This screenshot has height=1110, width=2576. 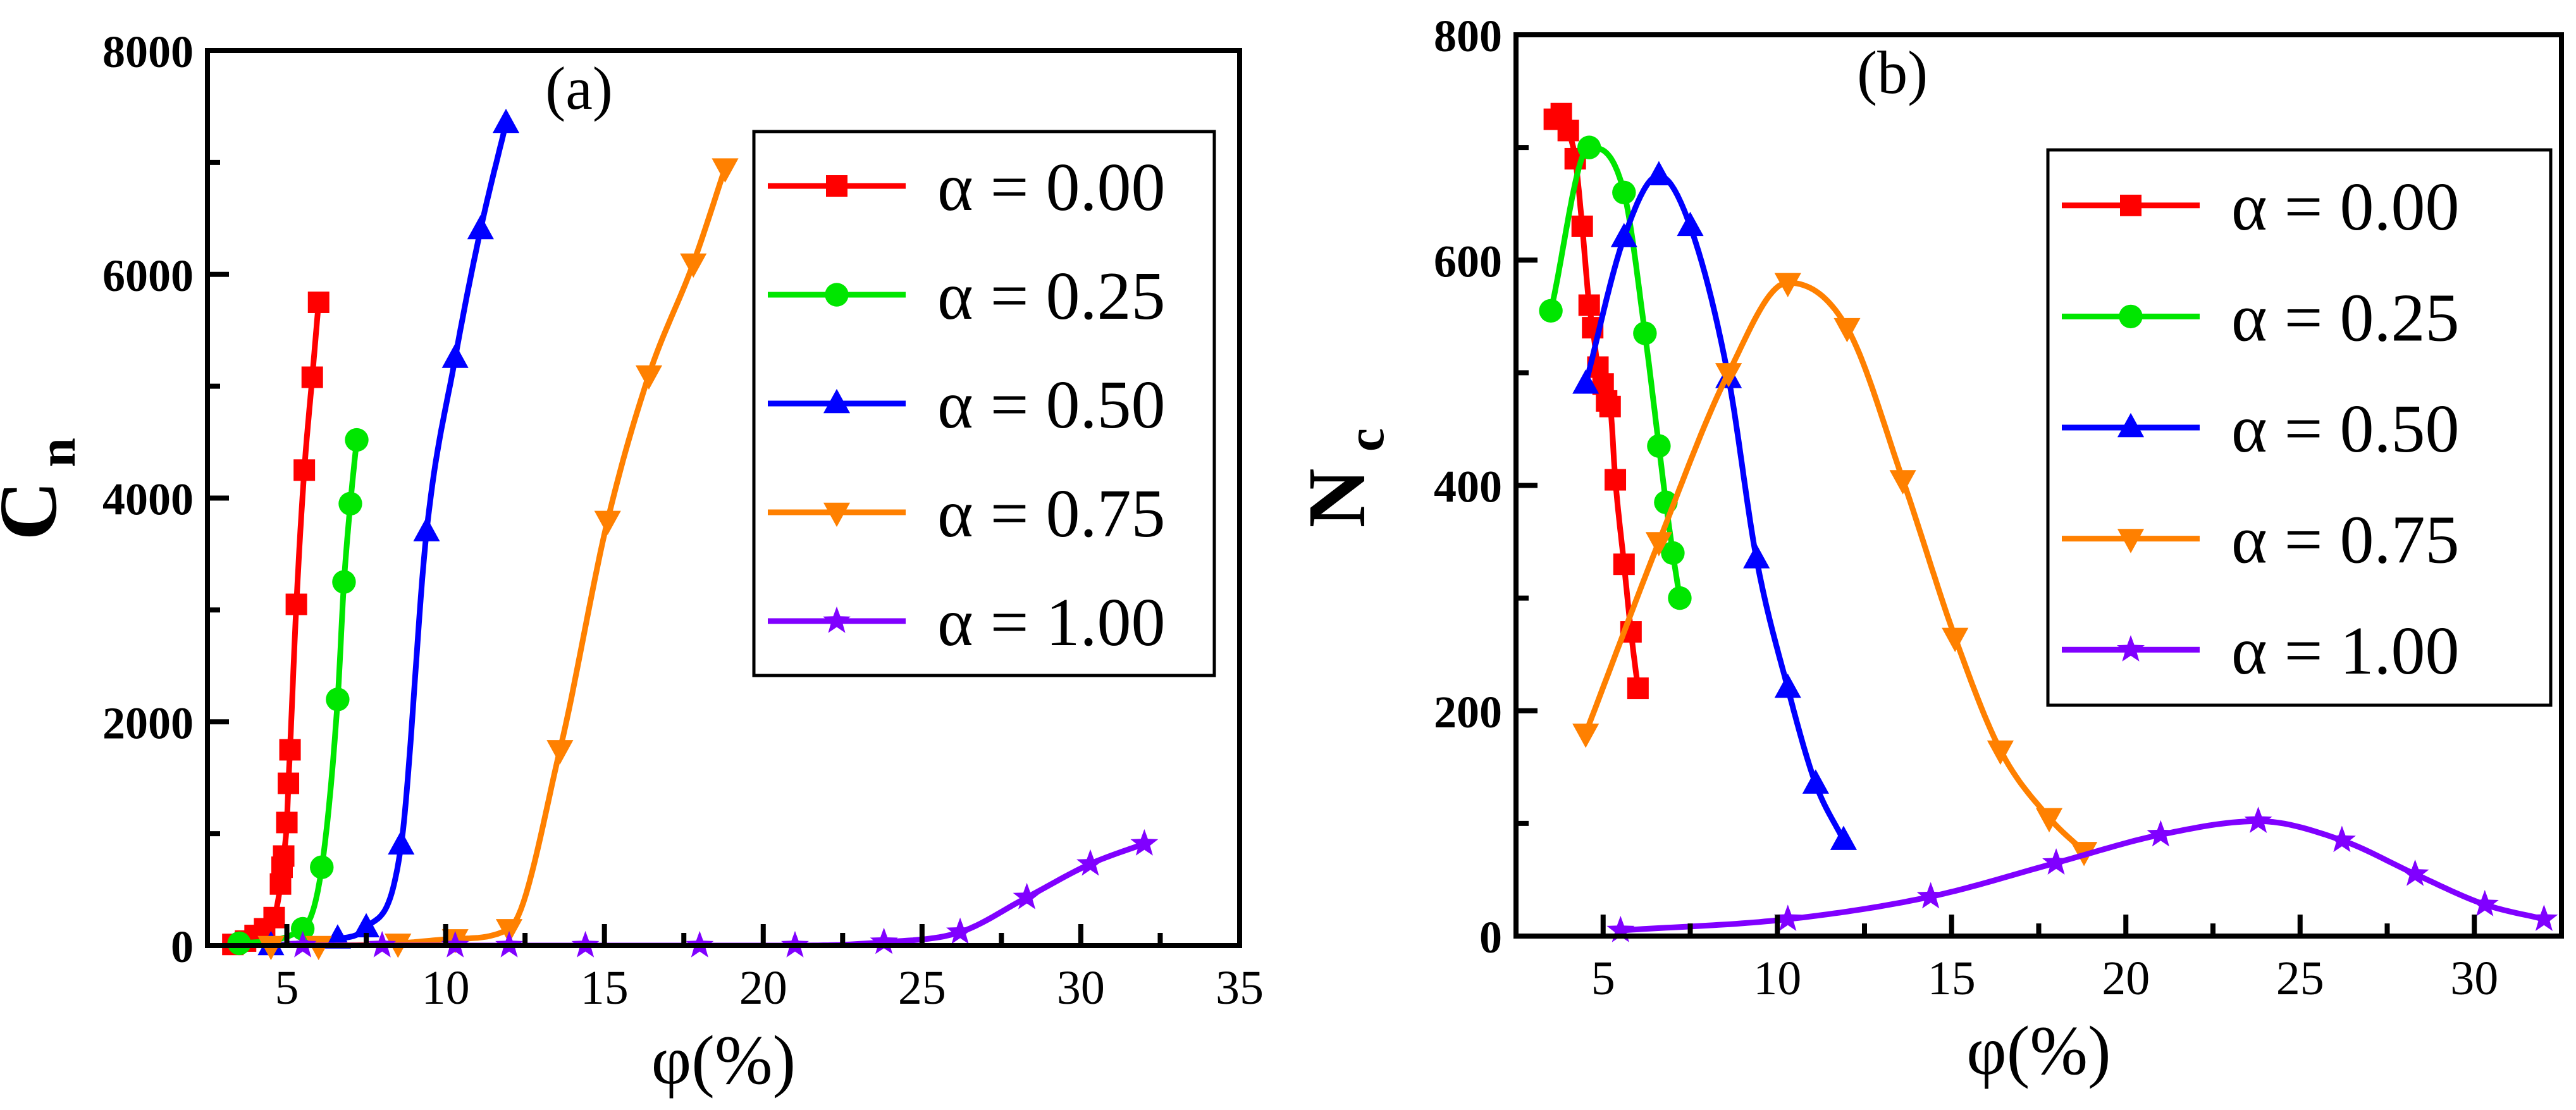 What do you see at coordinates (605, 987) in the screenshot?
I see `x-tick-label: 15` at bounding box center [605, 987].